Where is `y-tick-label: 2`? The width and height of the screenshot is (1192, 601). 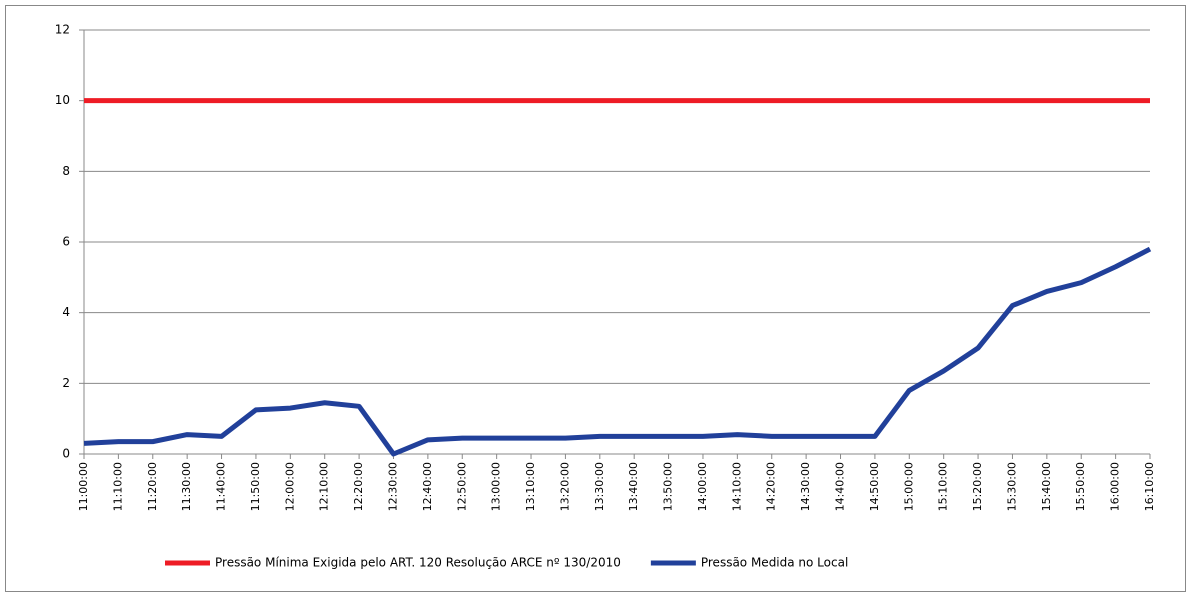
y-tick-label: 2 is located at coordinates (66, 383).